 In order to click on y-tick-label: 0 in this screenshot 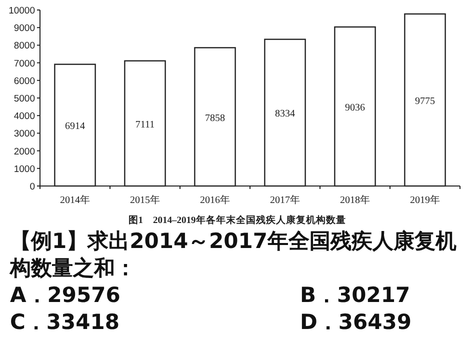, I will do `click(32, 187)`.